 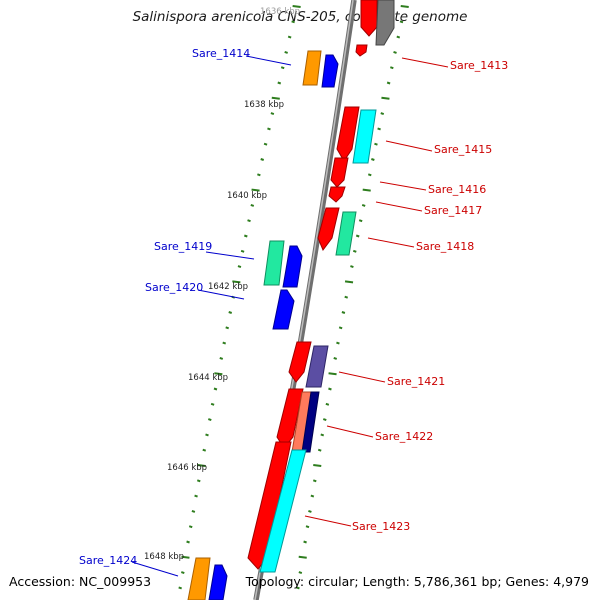 I want to click on gene-label-sare-1422: Sare_1422, so click(x=404, y=436).